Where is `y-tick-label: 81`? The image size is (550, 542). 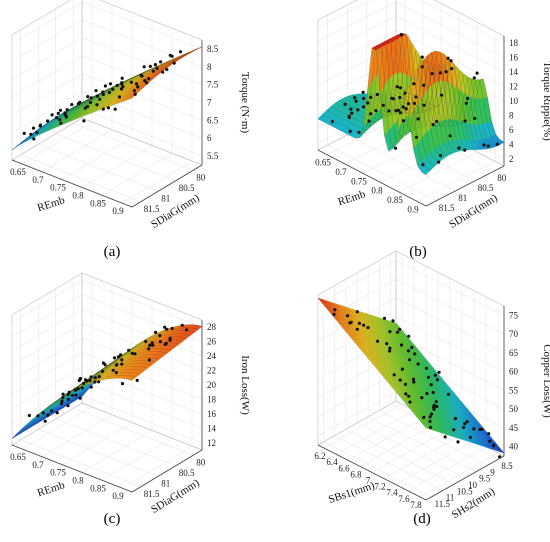
y-tick-label: 81 is located at coordinates (462, 198).